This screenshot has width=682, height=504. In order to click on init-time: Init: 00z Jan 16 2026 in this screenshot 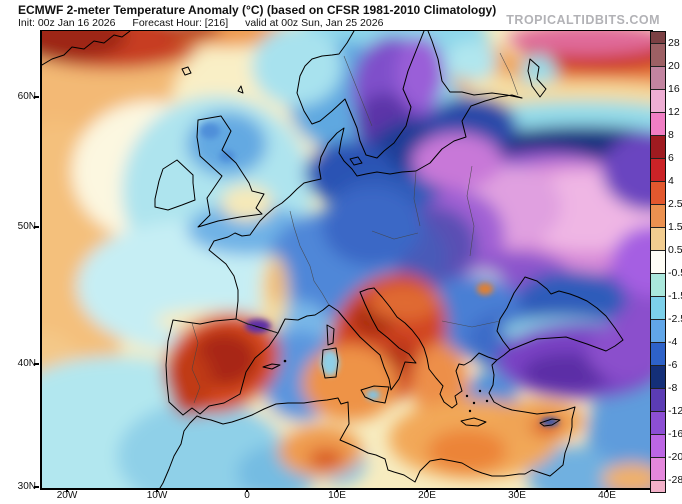, I will do `click(67, 23)`.